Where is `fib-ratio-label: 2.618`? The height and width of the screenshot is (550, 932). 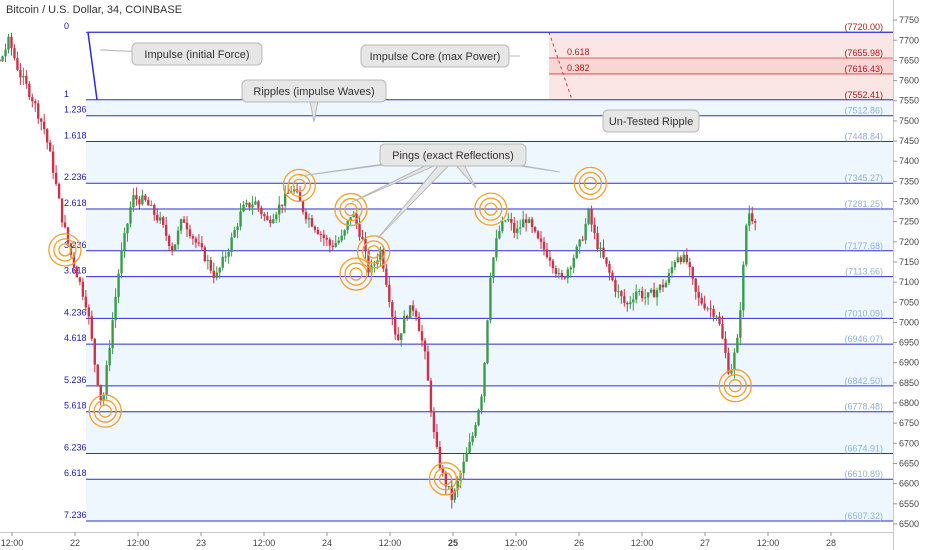
fib-ratio-label: 2.618 is located at coordinates (75, 203).